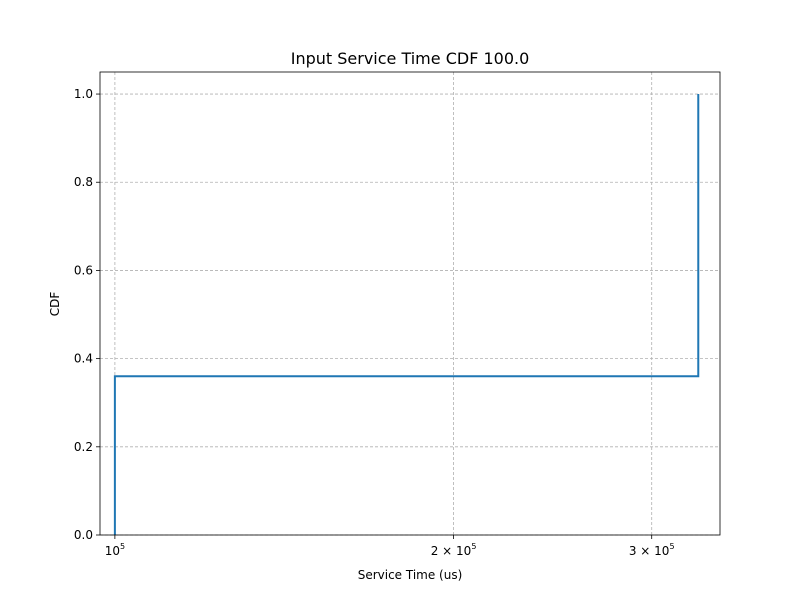  What do you see at coordinates (83, 94) in the screenshot?
I see `y-tick-label: 1.0` at bounding box center [83, 94].